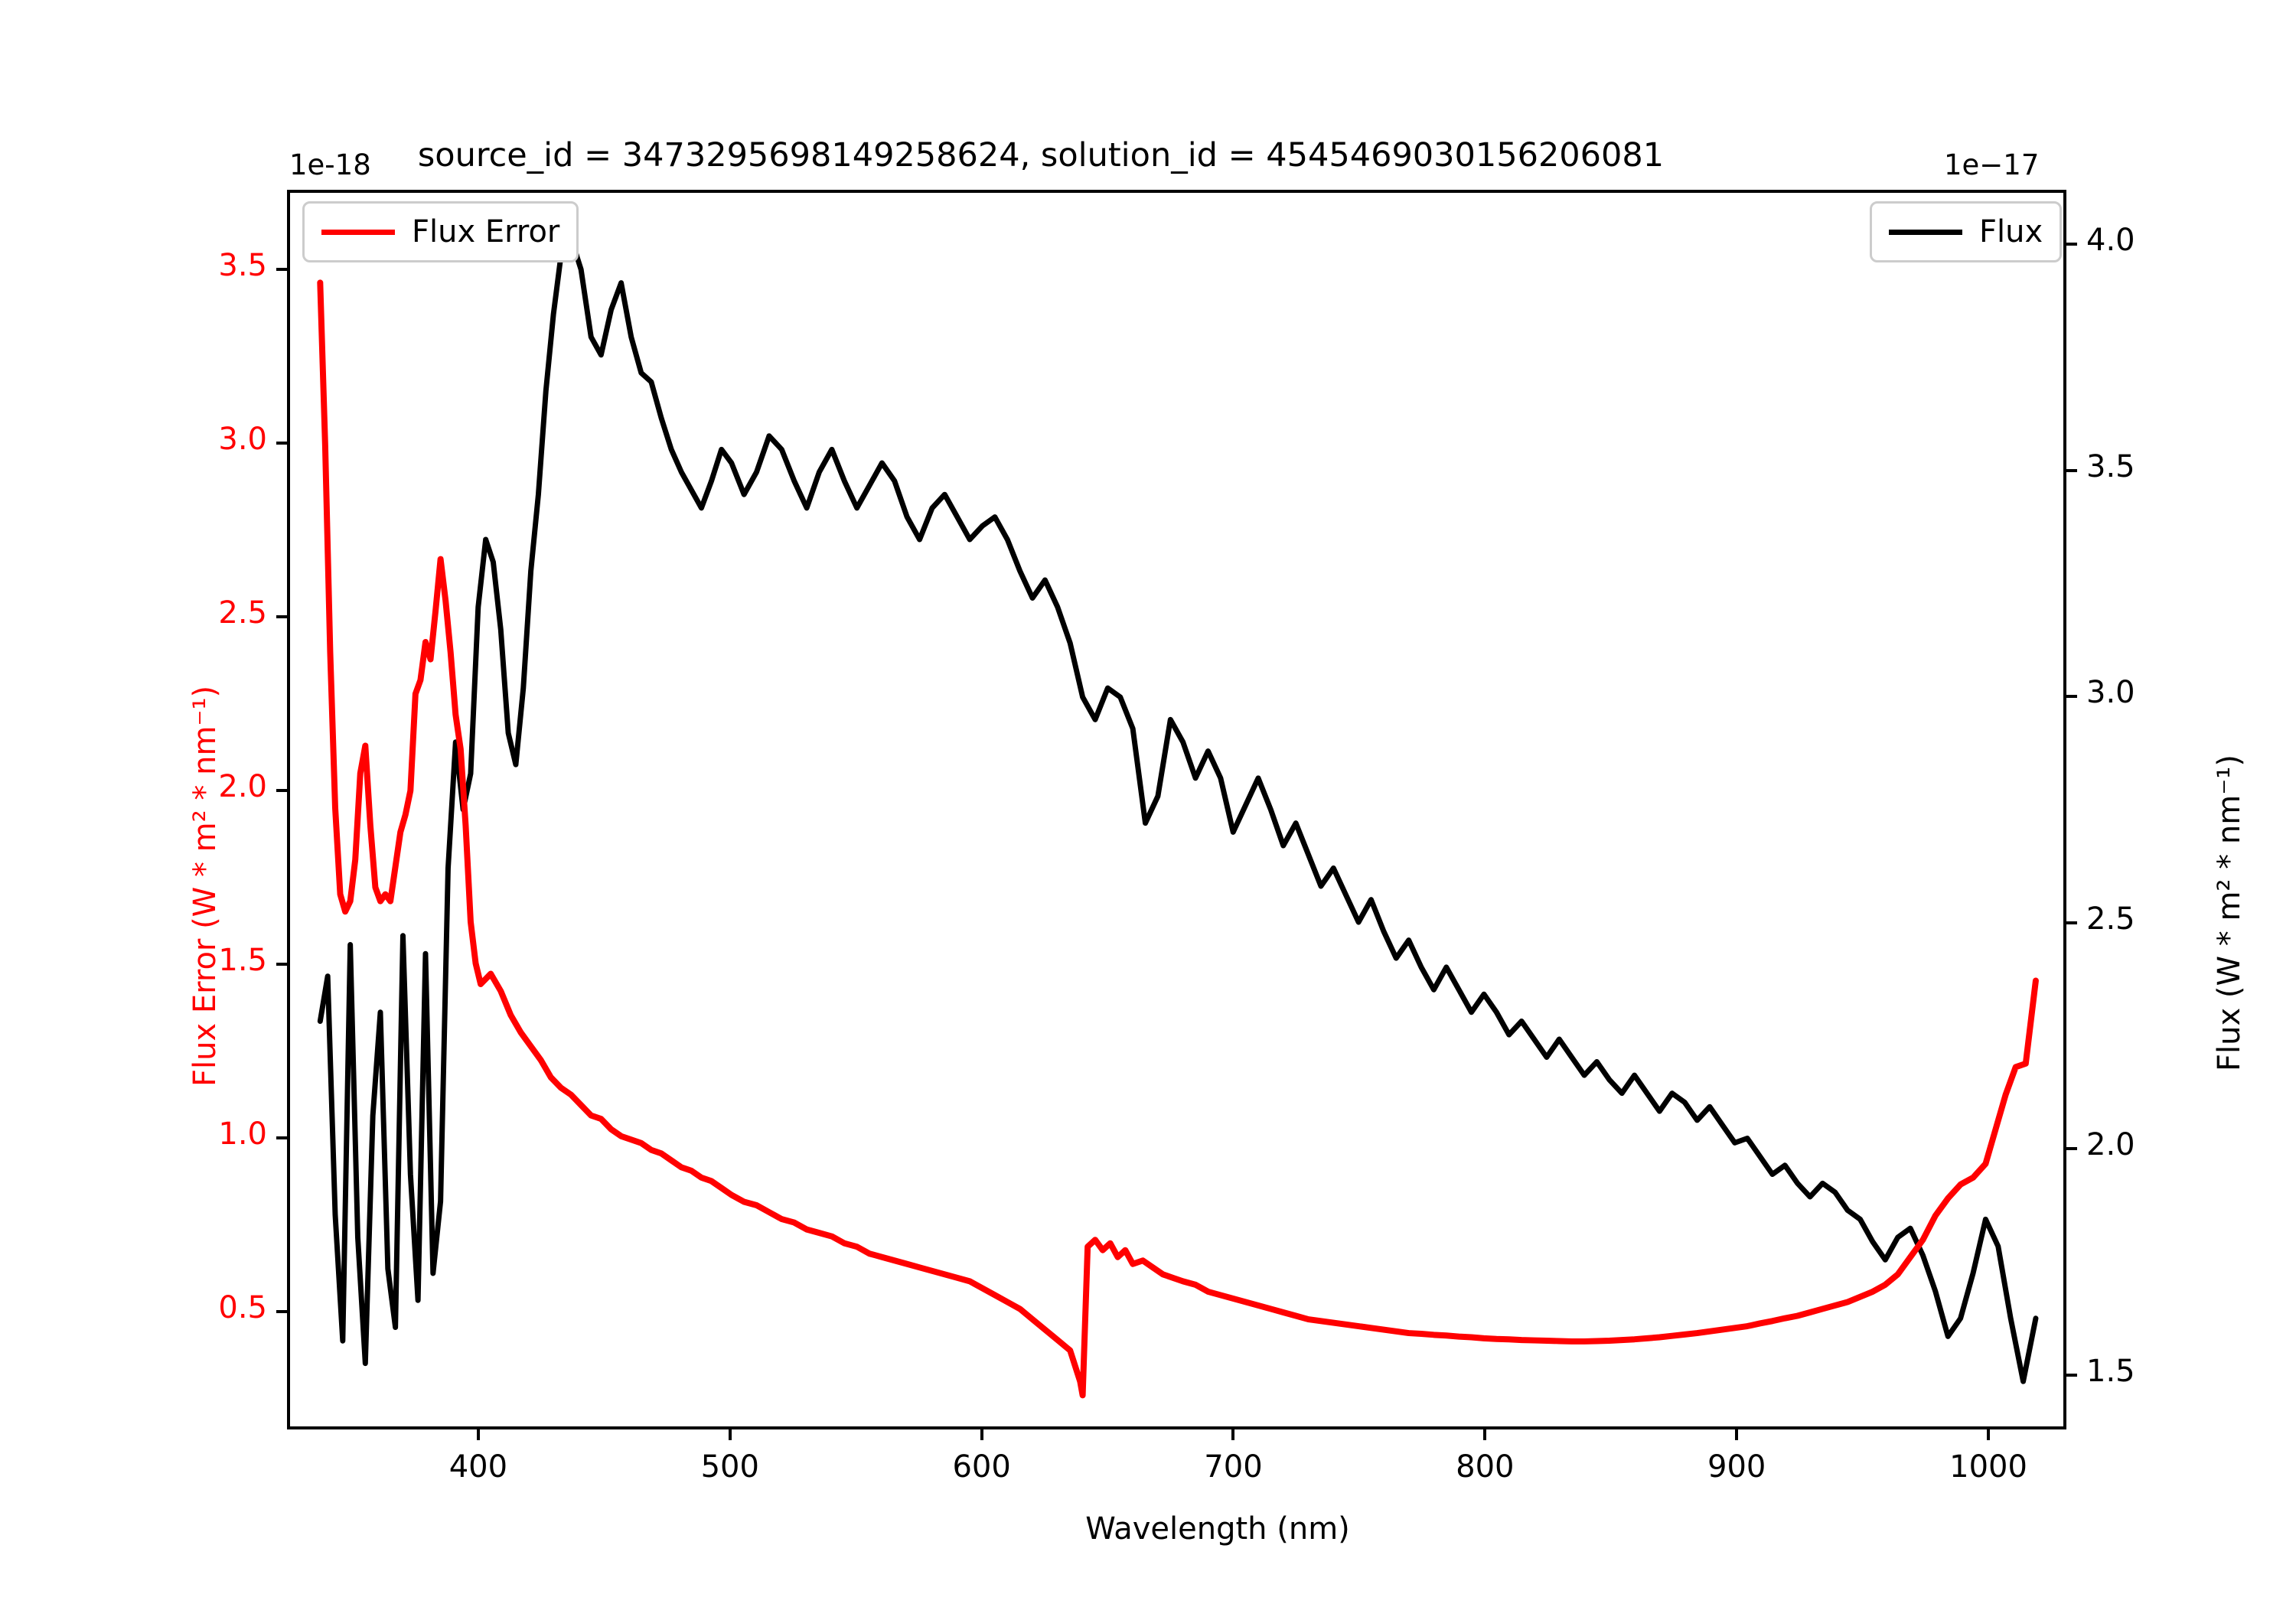  I want to click on x-tick-label: 400, so click(478, 1467).